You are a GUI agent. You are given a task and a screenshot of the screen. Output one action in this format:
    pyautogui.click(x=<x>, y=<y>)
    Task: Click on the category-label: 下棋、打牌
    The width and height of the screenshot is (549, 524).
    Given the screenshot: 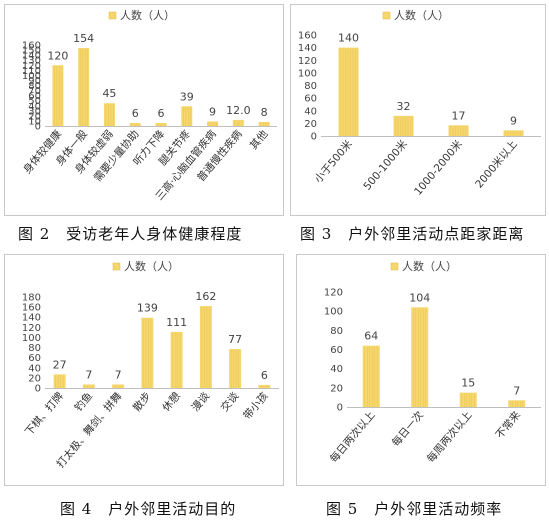 What is the action you would take?
    pyautogui.click(x=44, y=413)
    